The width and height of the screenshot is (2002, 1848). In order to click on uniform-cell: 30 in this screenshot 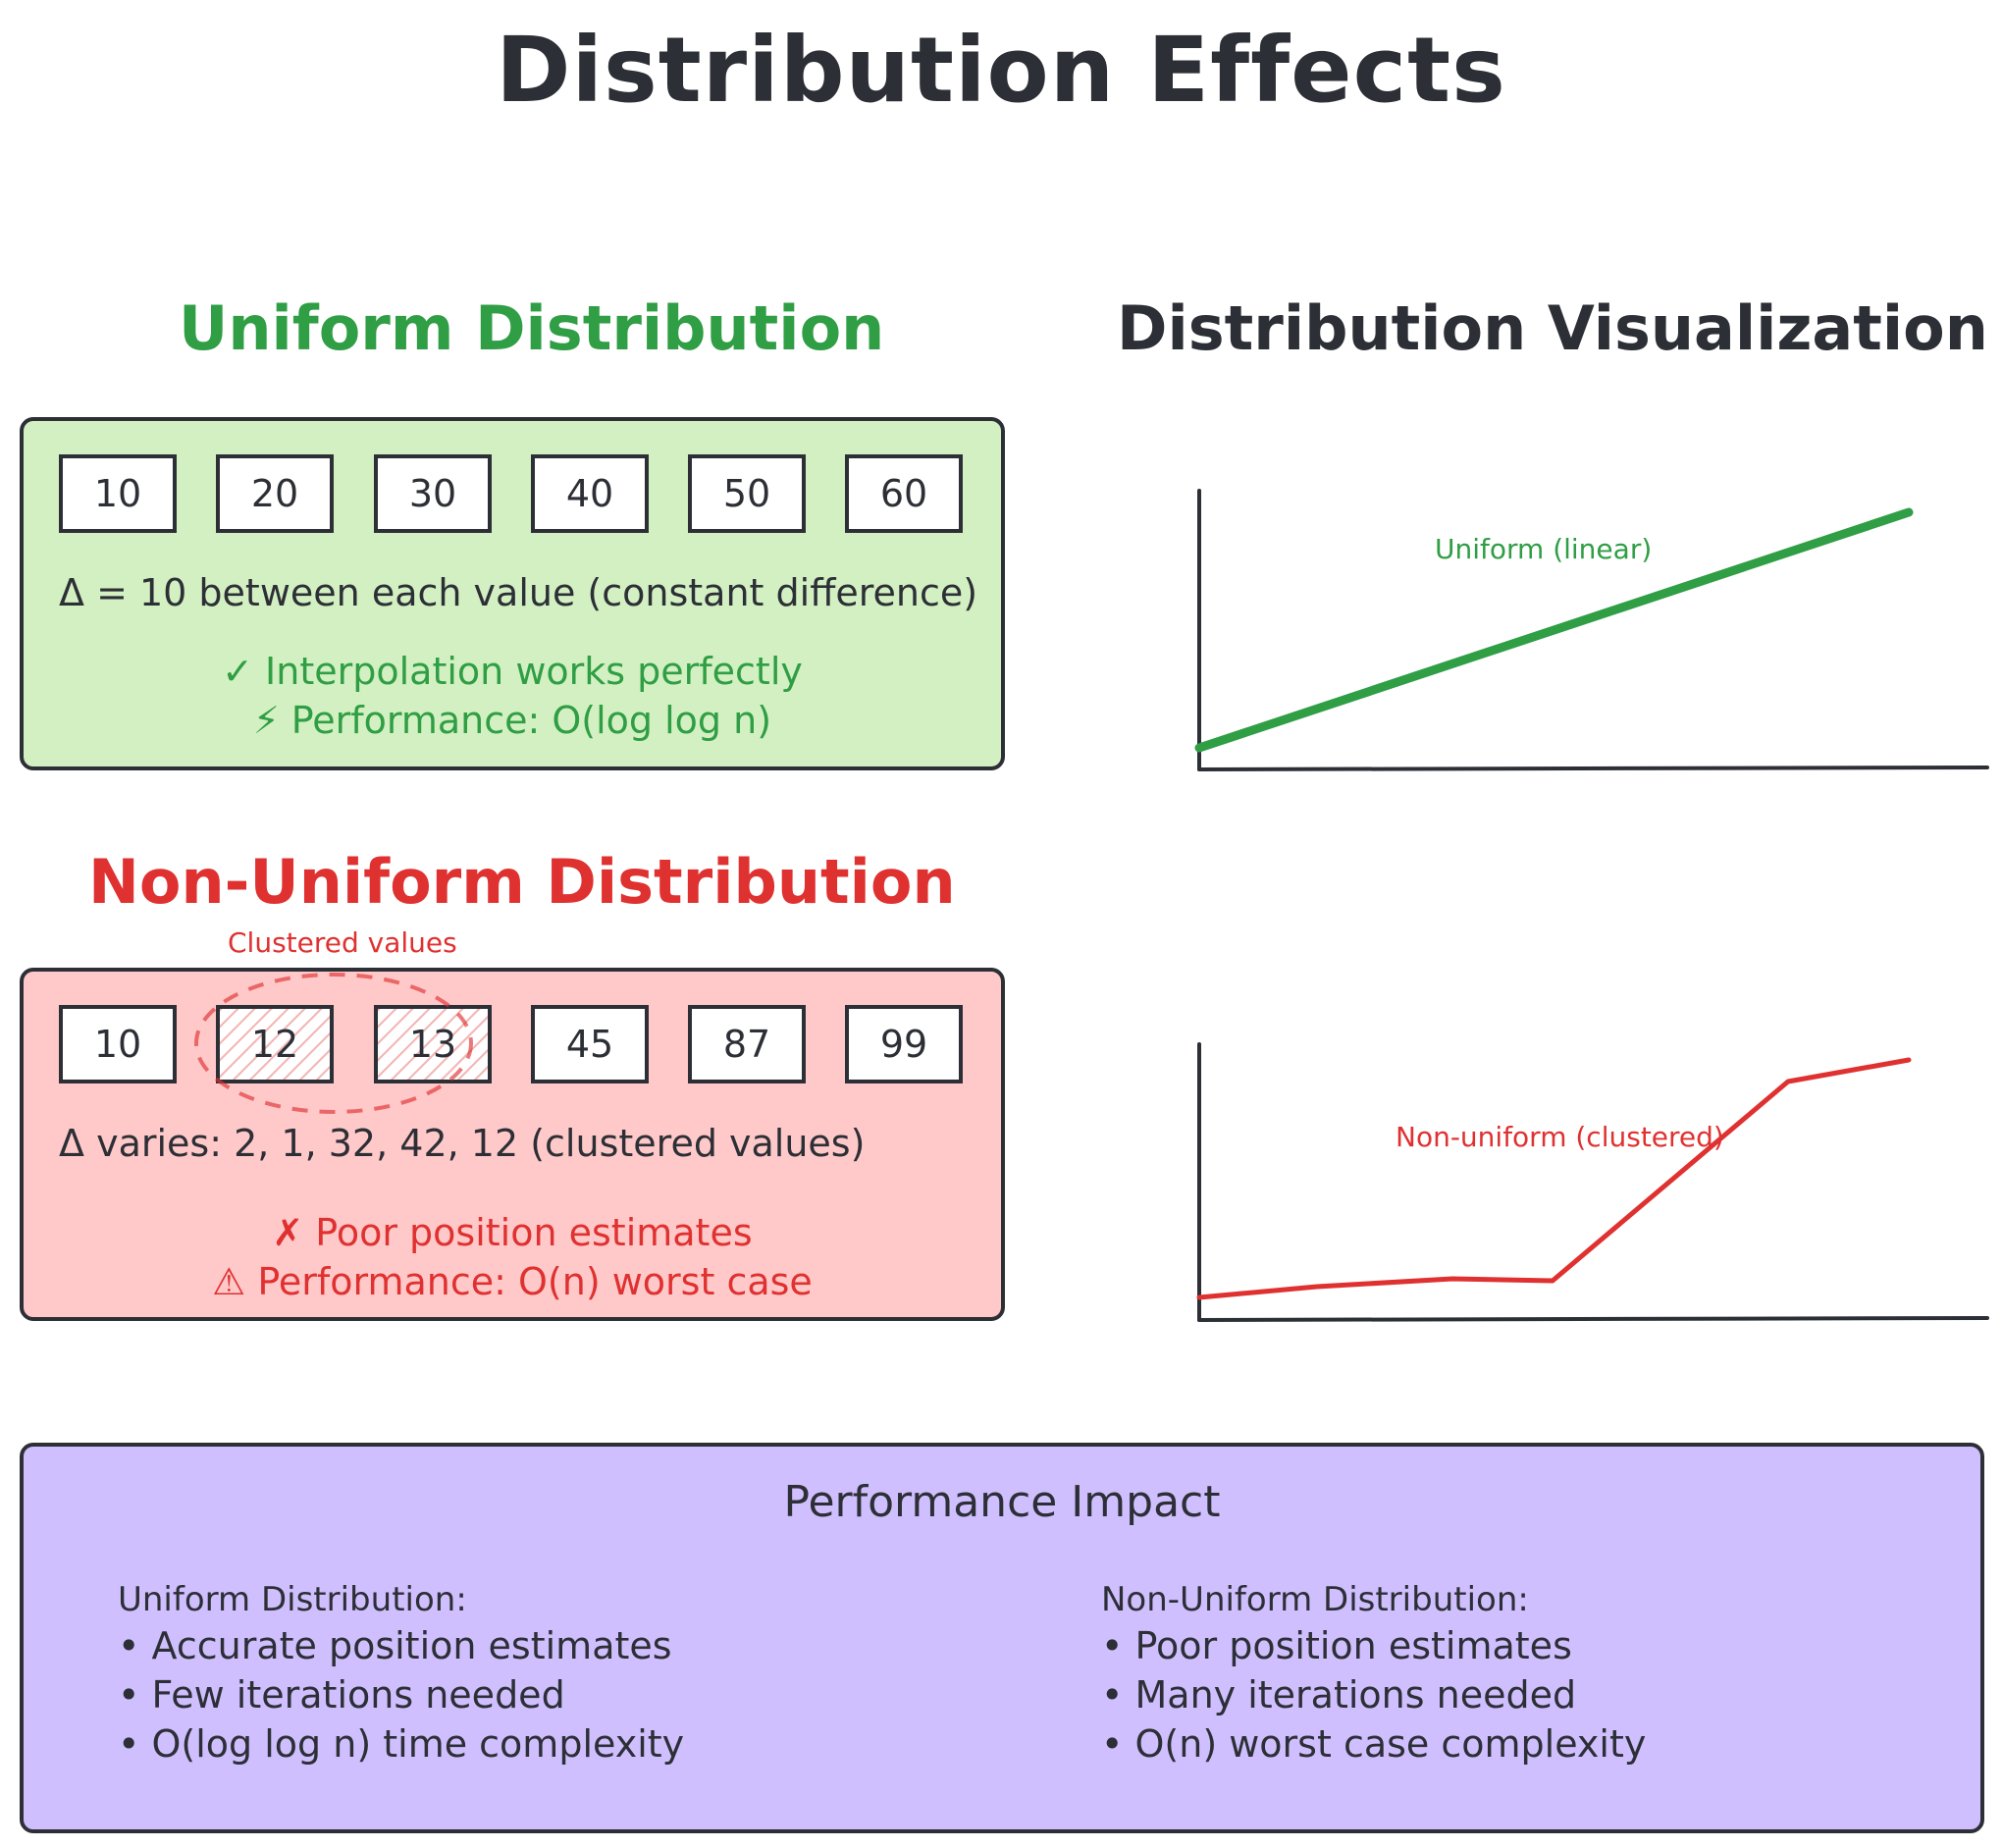, I will do `click(433, 494)`.